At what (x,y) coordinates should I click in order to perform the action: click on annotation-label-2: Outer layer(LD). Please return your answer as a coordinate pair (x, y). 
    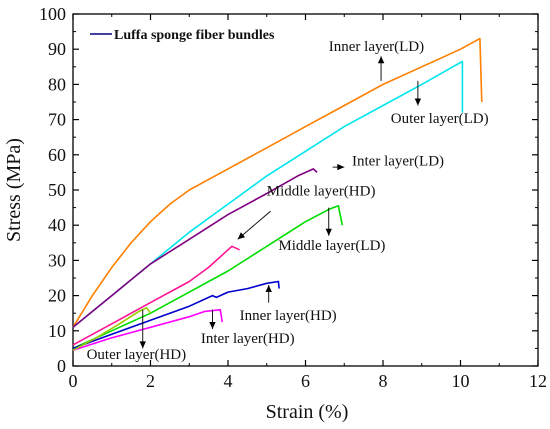
    Looking at the image, I should click on (440, 119).